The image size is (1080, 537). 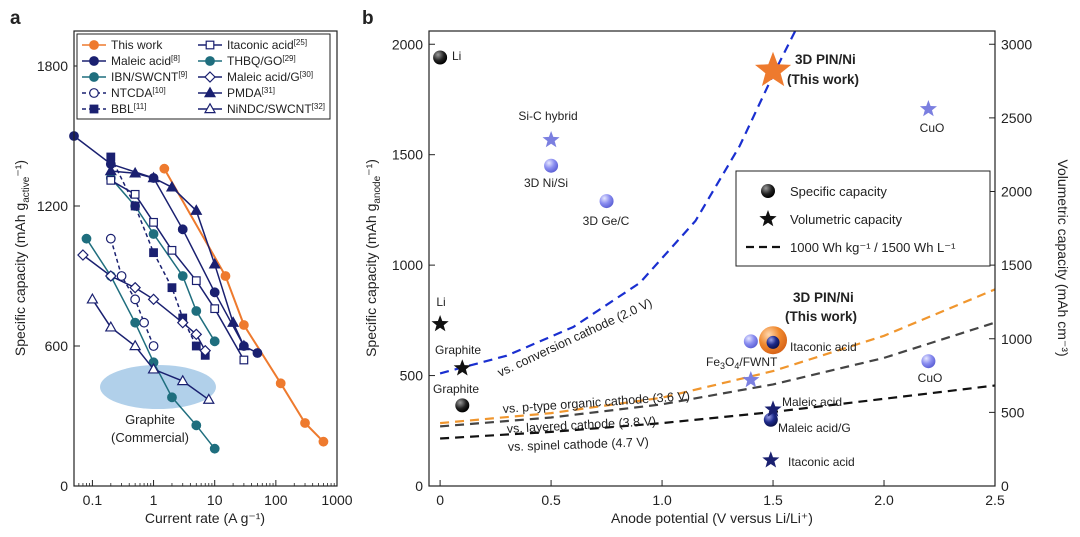 What do you see at coordinates (22, 258) in the screenshot?
I see `panel-a-y-axis-title: Specific capacity (mAh gactive⁻¹)` at bounding box center [22, 258].